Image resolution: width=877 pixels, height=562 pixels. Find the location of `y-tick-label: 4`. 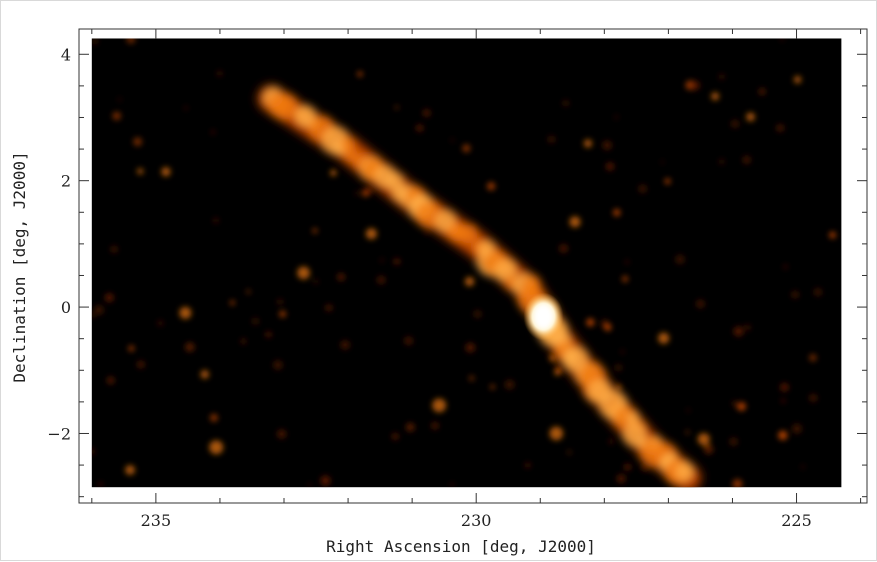

y-tick-label: 4 is located at coordinates (66, 54).